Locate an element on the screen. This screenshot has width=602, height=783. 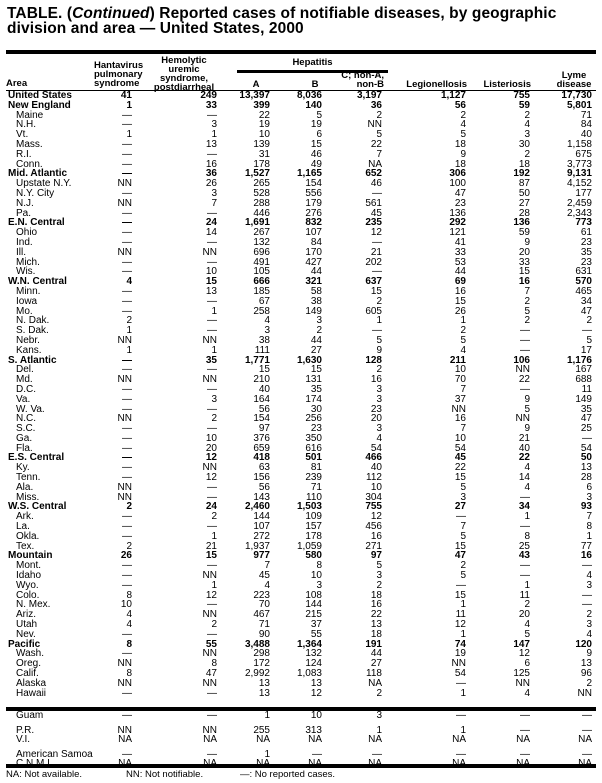
region-row: New England 1 33 399 140 36 56 59 5,801 is located at coordinates (301, 105).